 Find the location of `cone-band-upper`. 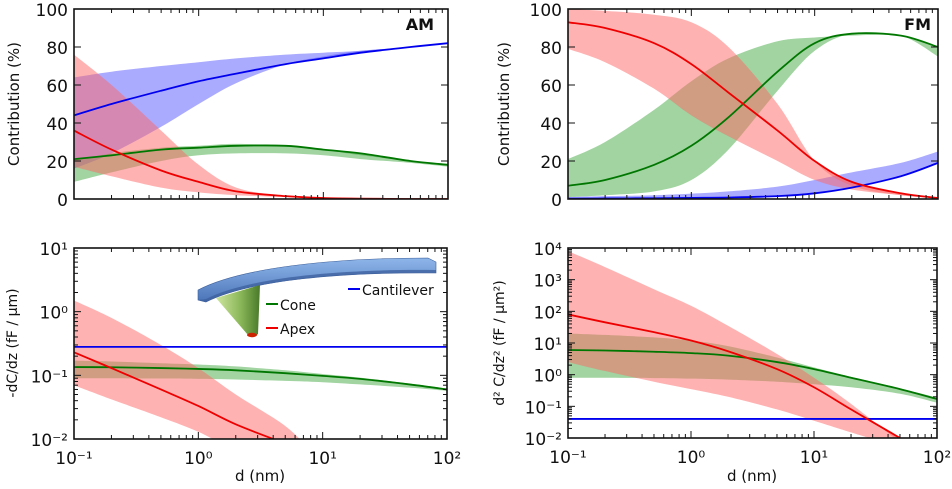

cone-band-upper is located at coordinates (753, 109).